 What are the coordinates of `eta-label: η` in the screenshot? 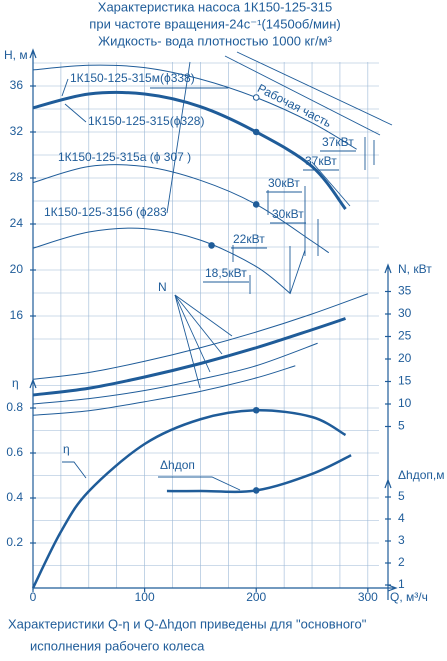 It's located at (66, 449).